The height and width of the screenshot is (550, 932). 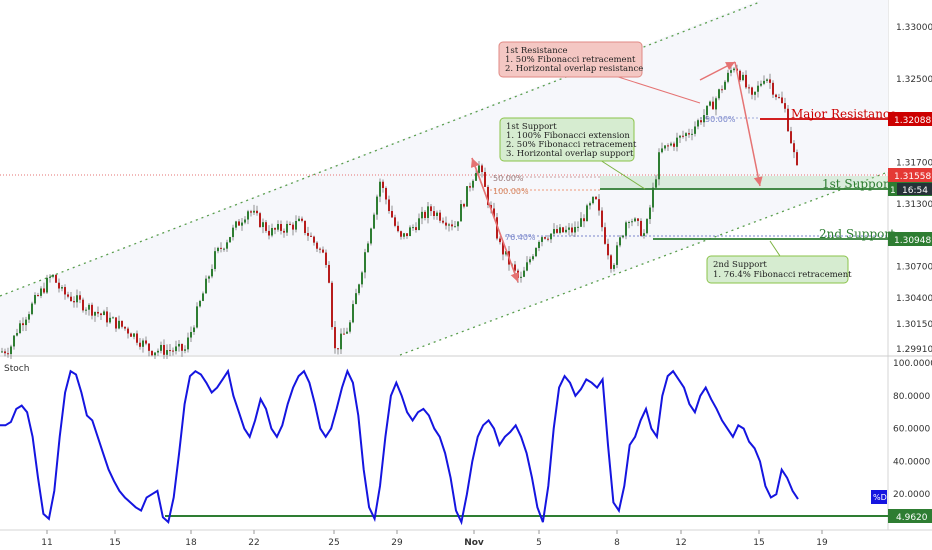 What do you see at coordinates (720, 119) in the screenshot?
I see `fib-50-right-label: 50.00%` at bounding box center [720, 119].